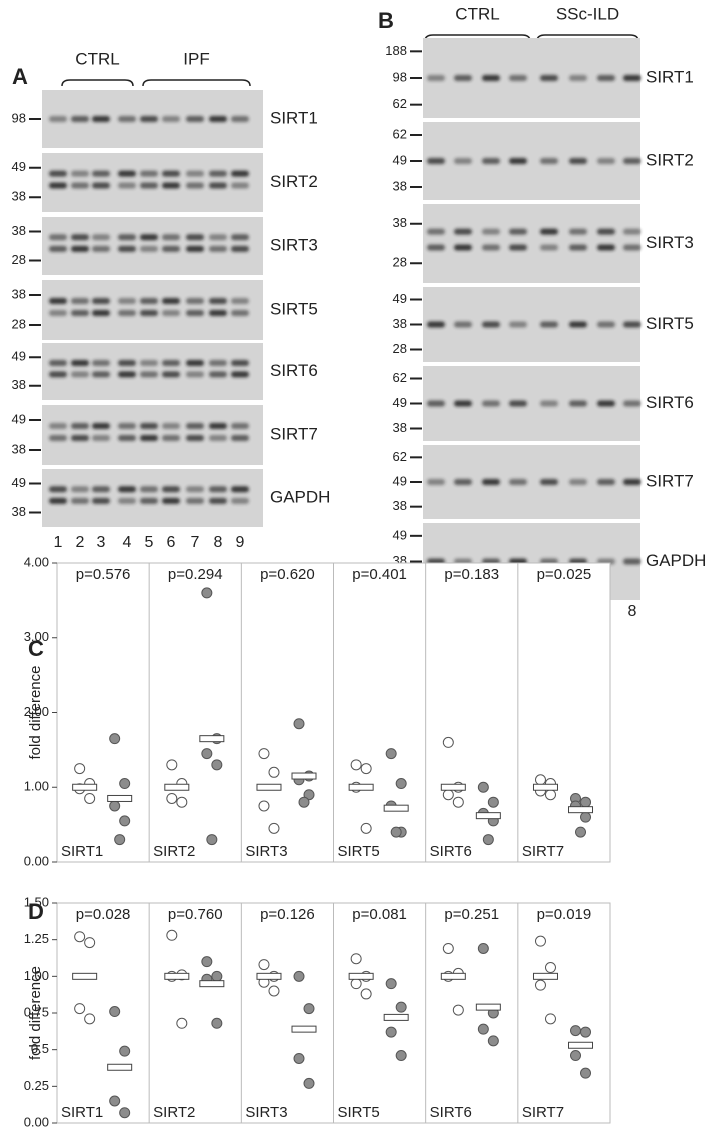 The width and height of the screenshot is (723, 1132). I want to click on p-value: p=0.760, so click(195, 914).